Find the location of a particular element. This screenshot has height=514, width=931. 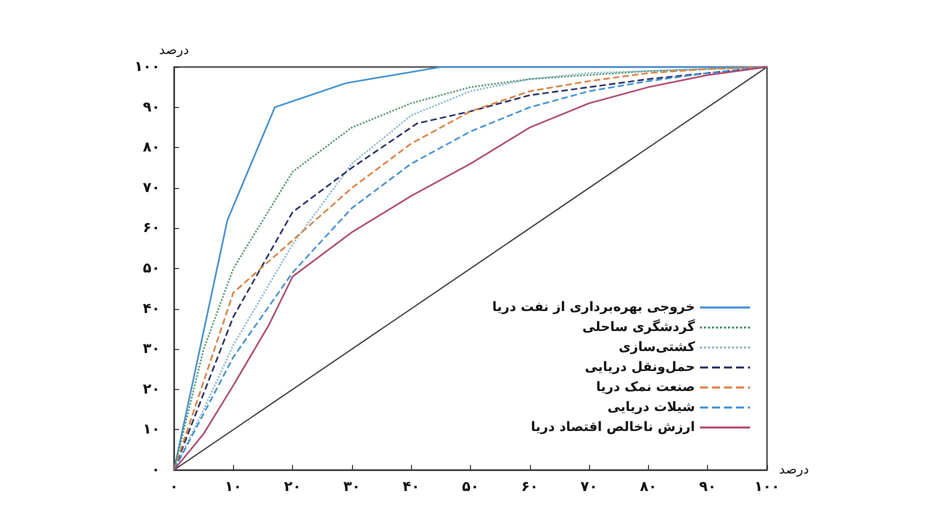

x-tick-label: ۷۰ is located at coordinates (589, 487).